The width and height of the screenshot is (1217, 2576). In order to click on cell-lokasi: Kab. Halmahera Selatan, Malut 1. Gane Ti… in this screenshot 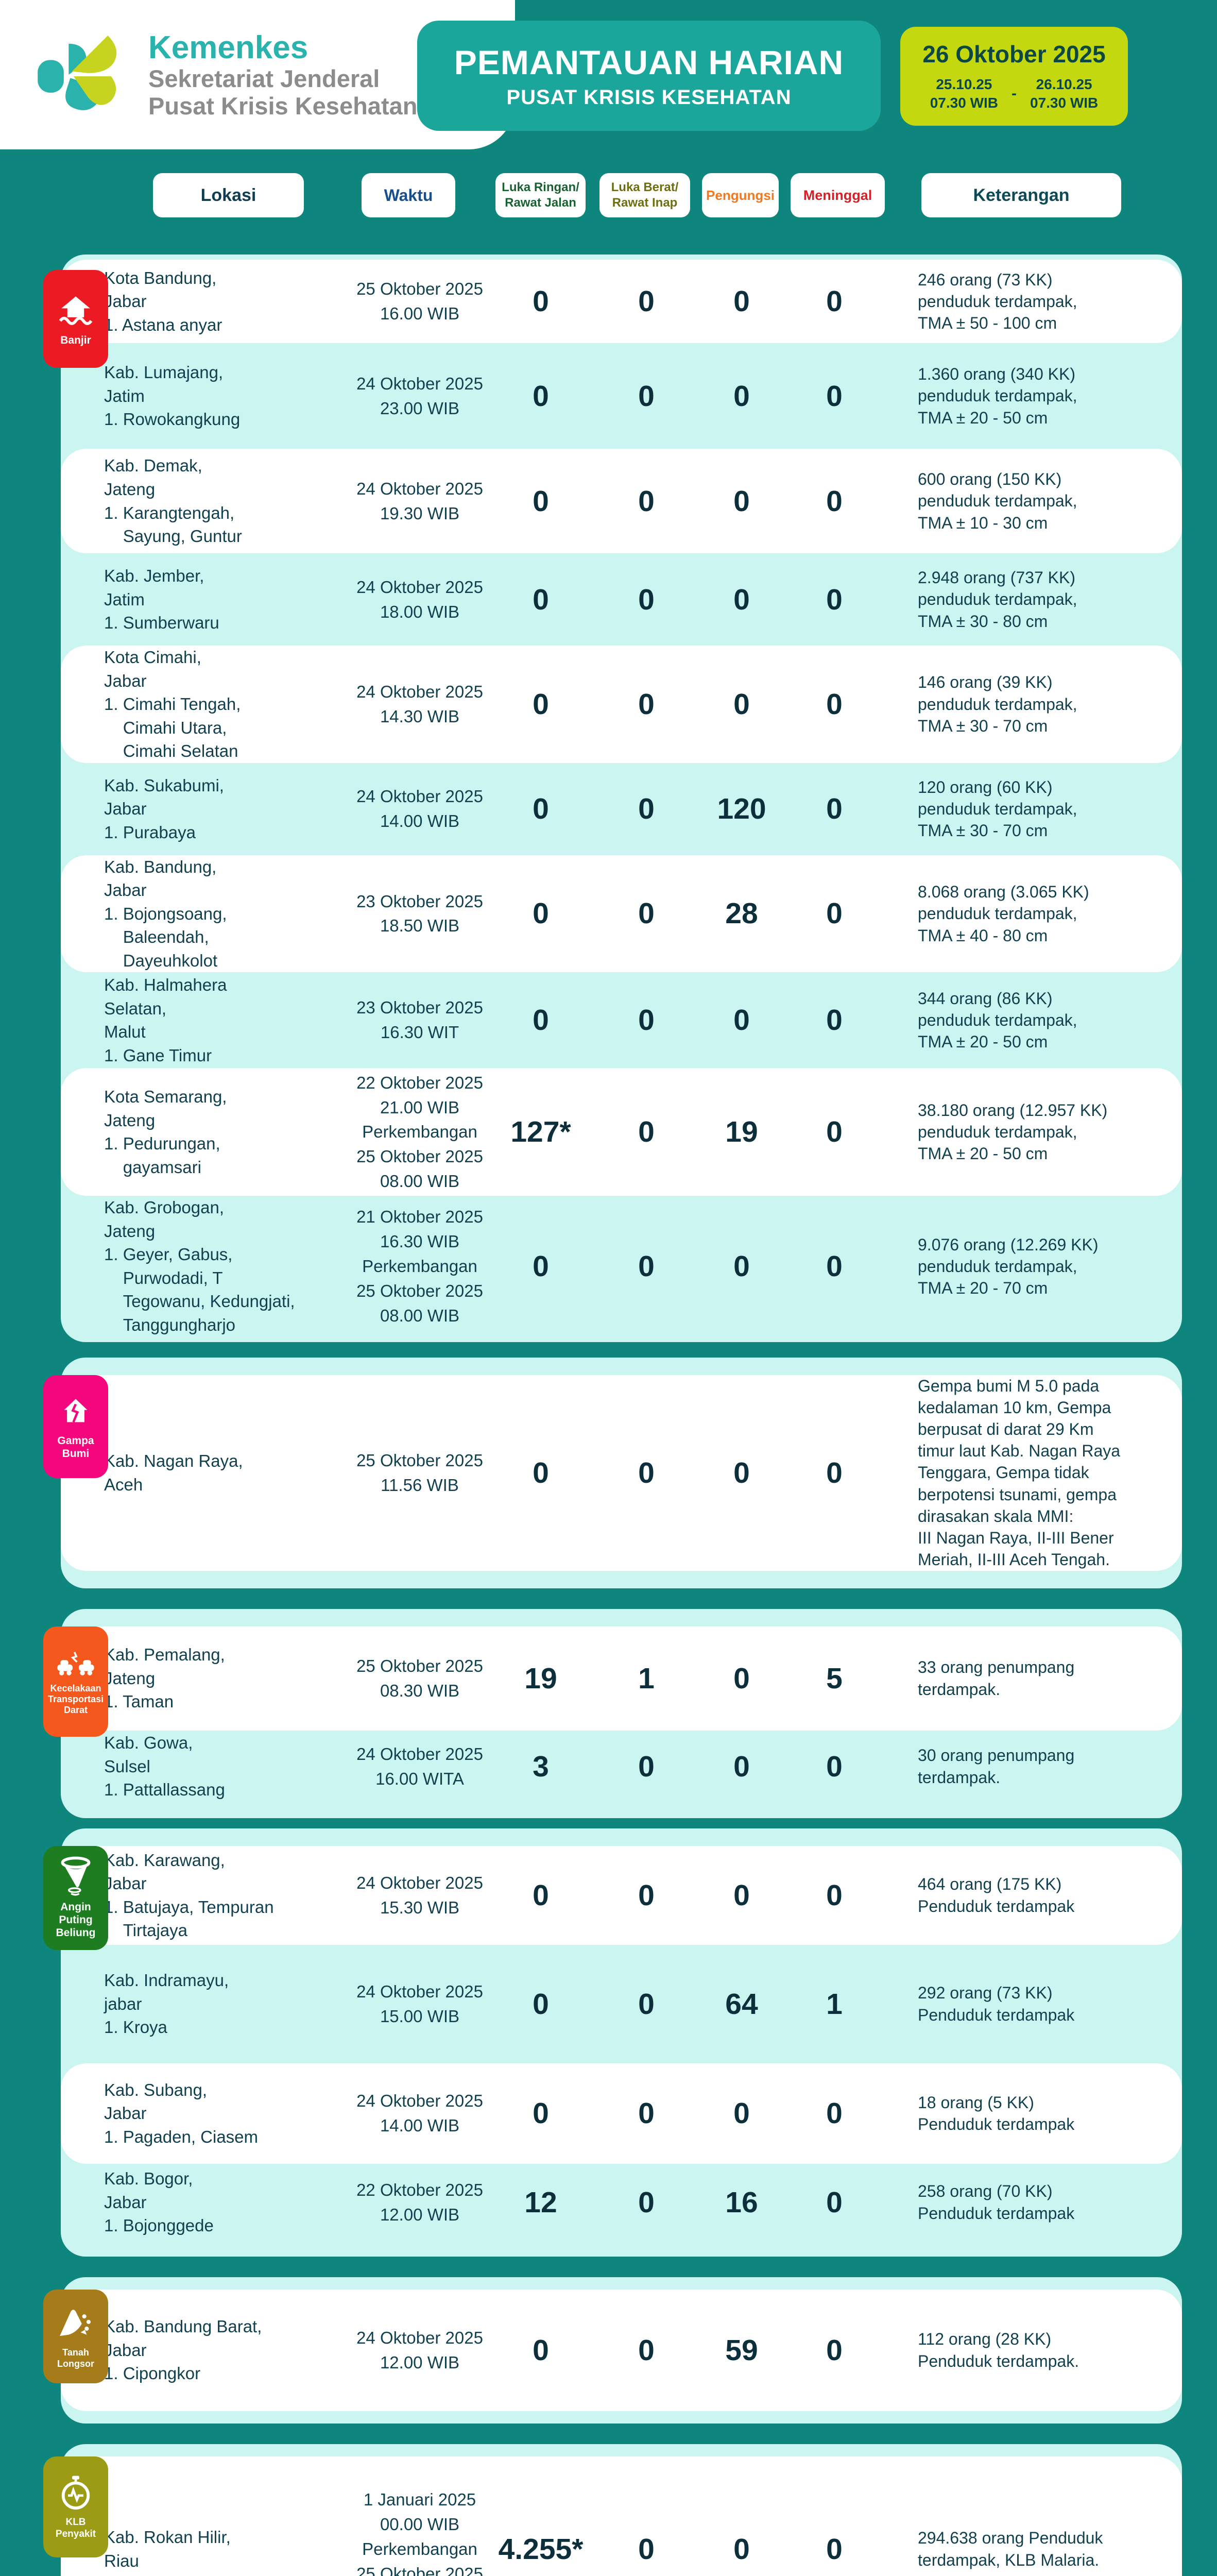, I will do `click(165, 1020)`.